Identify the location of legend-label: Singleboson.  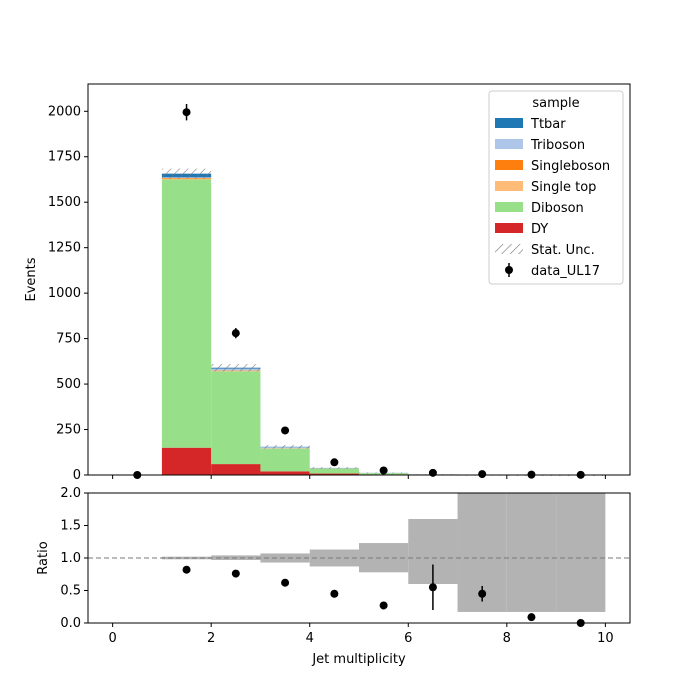
(570, 166).